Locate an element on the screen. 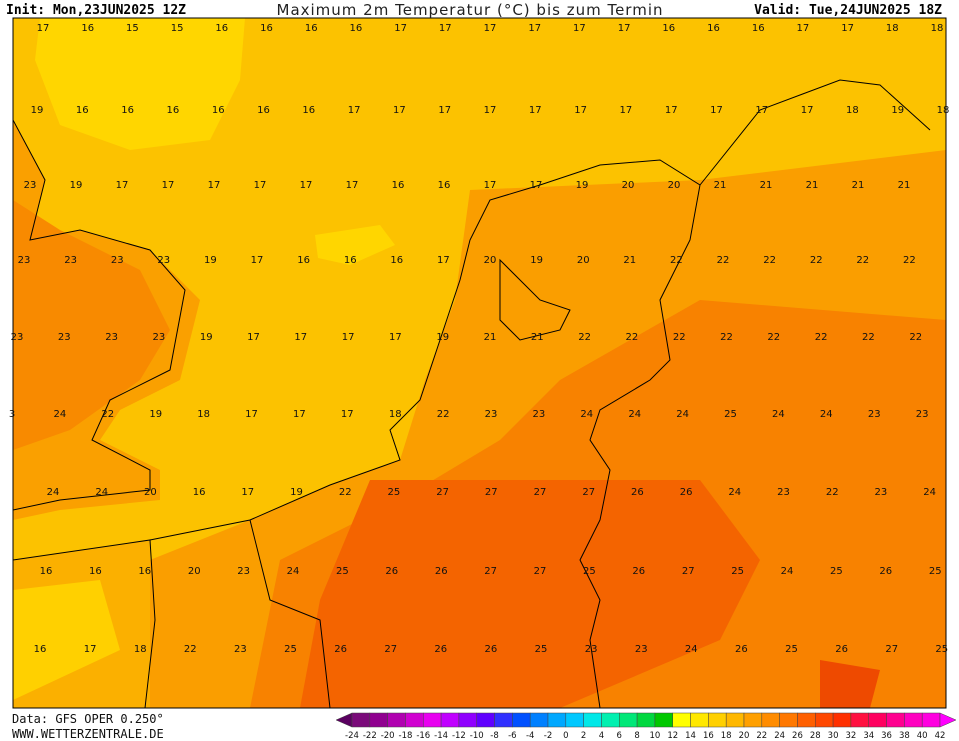  temperature-label: 15 is located at coordinates (132, 28).